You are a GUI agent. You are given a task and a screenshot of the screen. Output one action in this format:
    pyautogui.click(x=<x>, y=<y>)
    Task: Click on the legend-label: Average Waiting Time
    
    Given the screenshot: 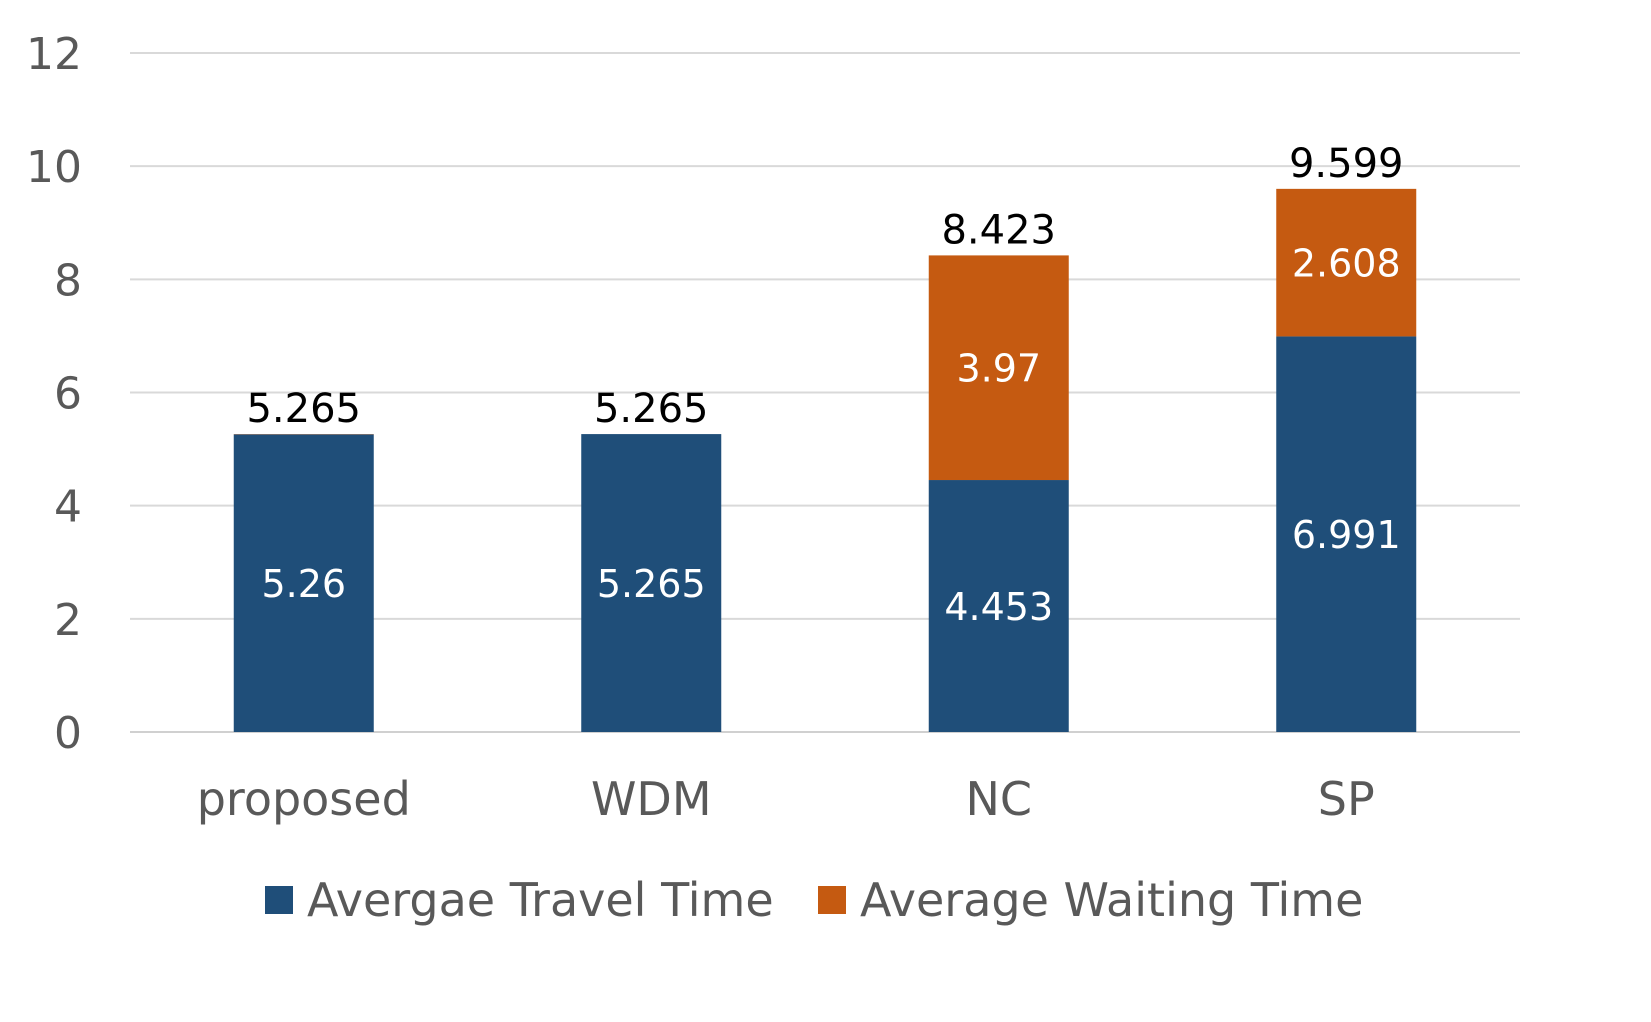 What is the action you would take?
    pyautogui.click(x=1111, y=900)
    